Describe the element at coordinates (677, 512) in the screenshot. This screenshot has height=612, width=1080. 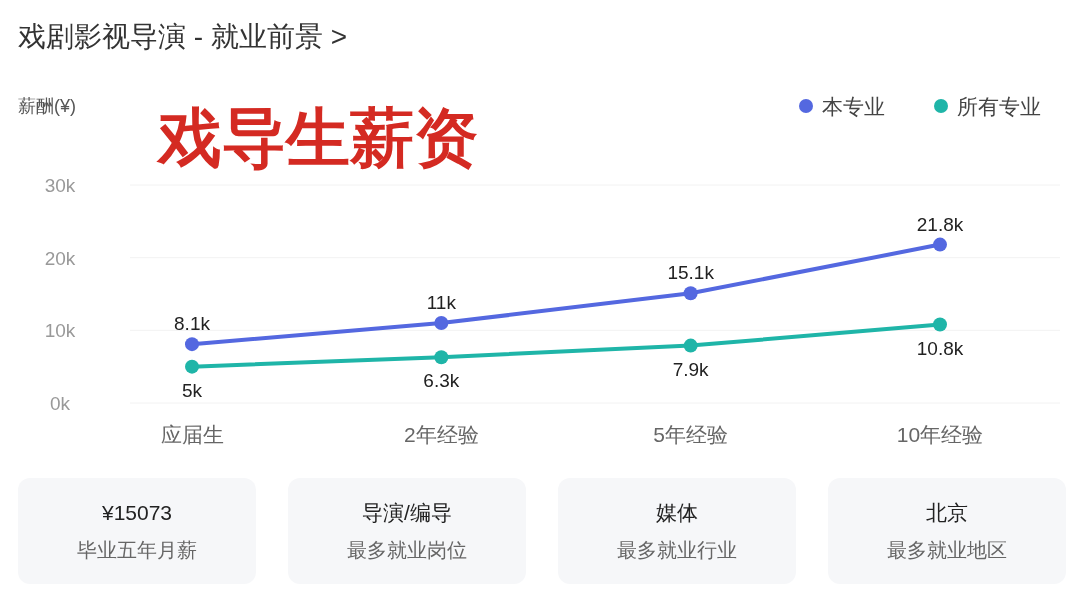
I see `text: 媒体` at that location.